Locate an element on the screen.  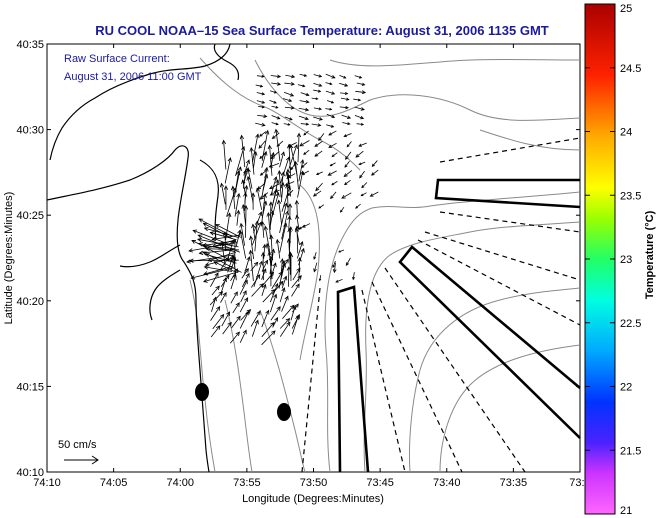
x-tick-label: 74:10 is located at coordinates (47, 483).